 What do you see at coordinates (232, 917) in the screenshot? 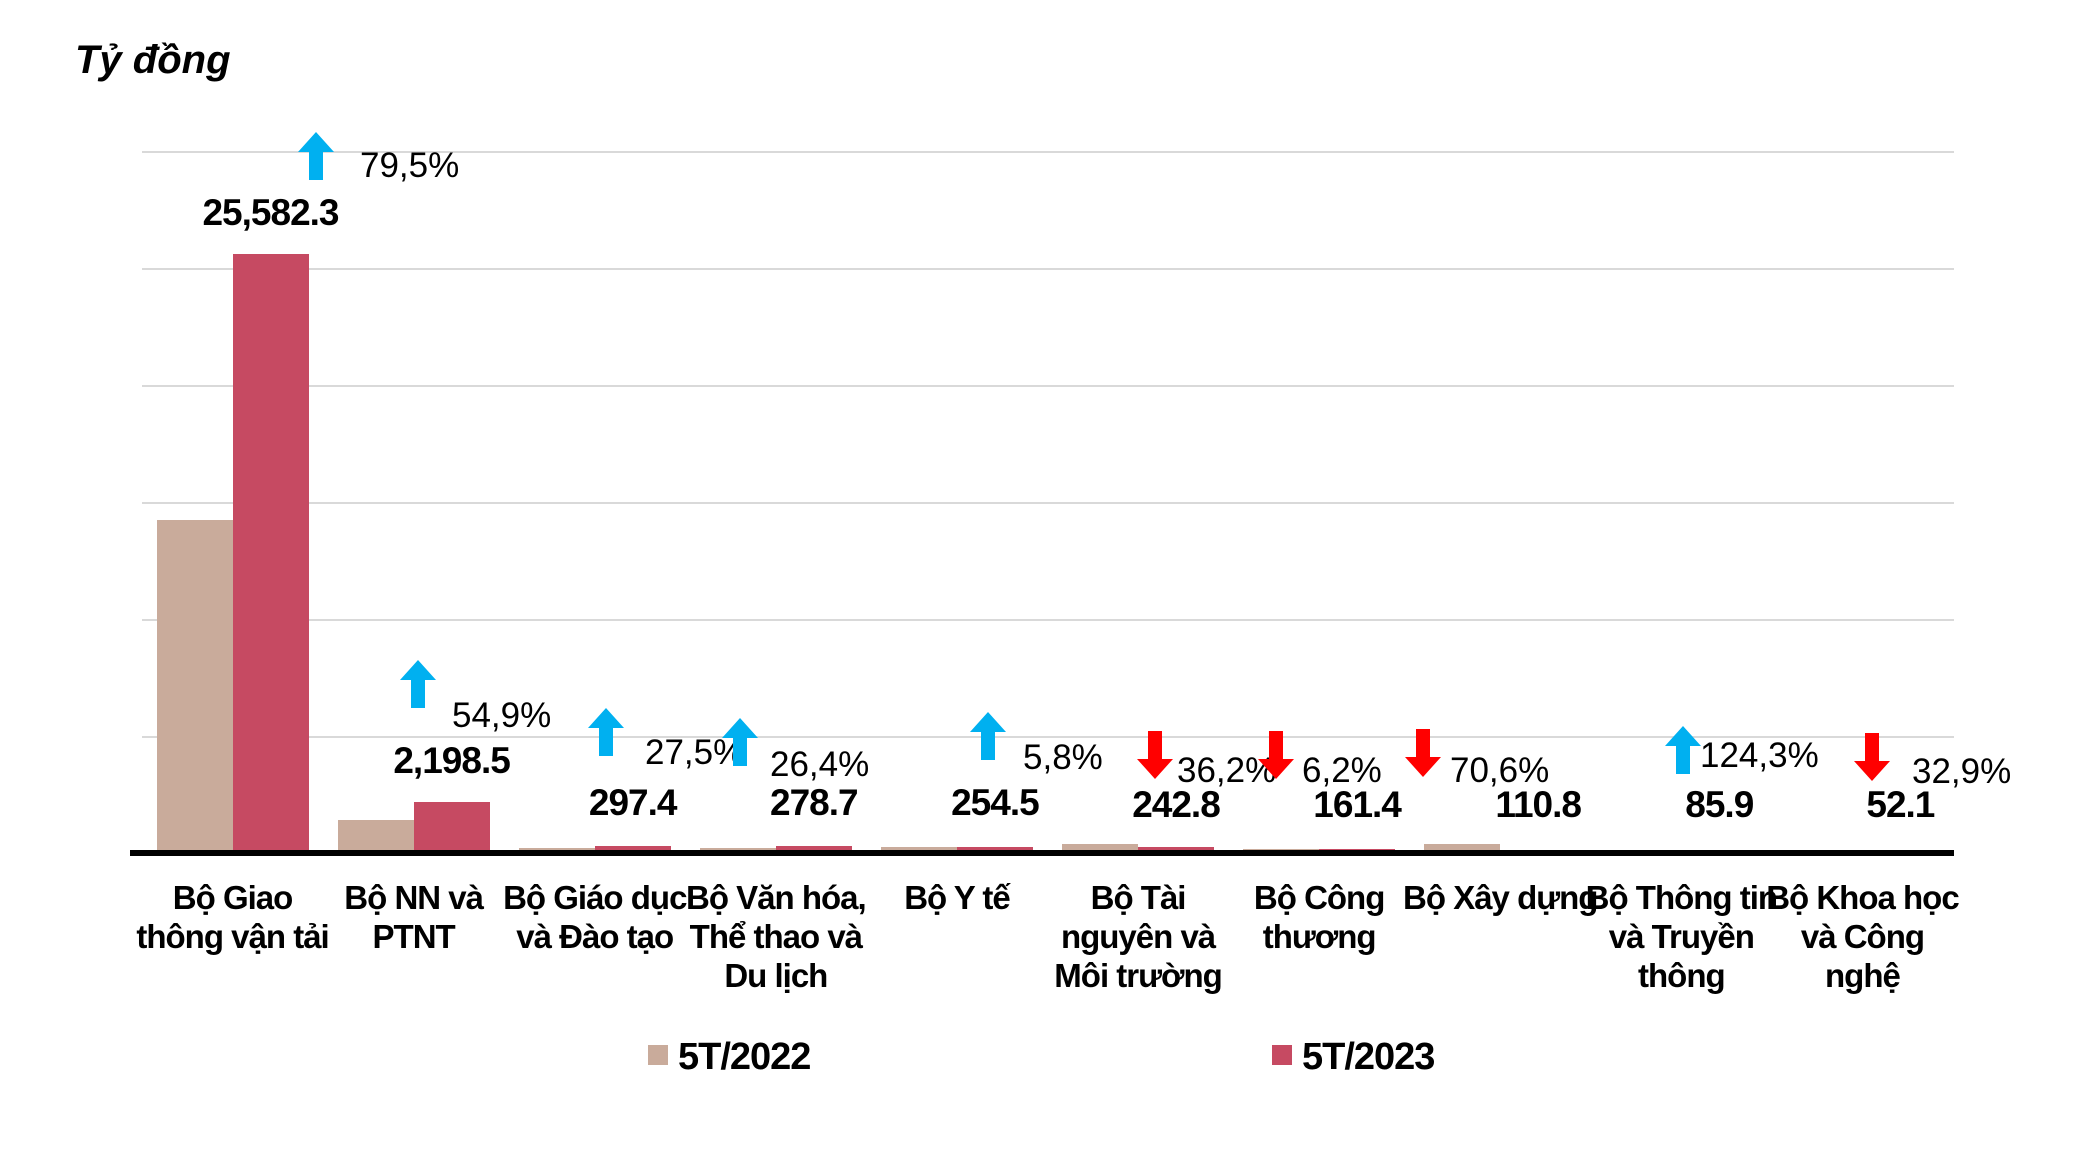
I see `category-label: Bộ Giao thông vận tải` at bounding box center [232, 917].